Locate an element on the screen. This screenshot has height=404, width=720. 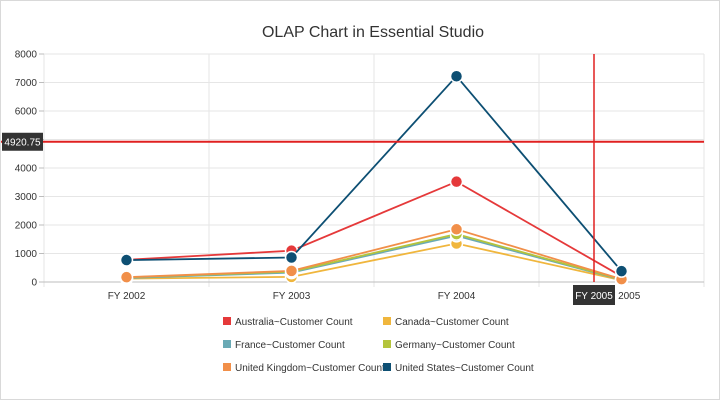
legend-item: United States~Customer Count is located at coordinates (458, 368).